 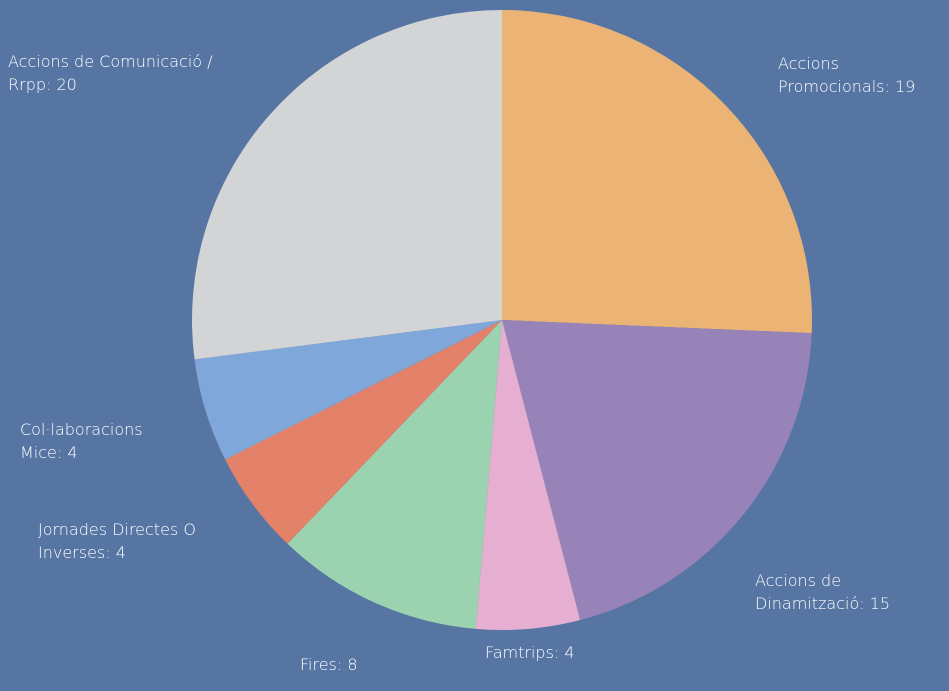 What do you see at coordinates (530, 652) in the screenshot?
I see `slice-label: Famtrips: 4` at bounding box center [530, 652].